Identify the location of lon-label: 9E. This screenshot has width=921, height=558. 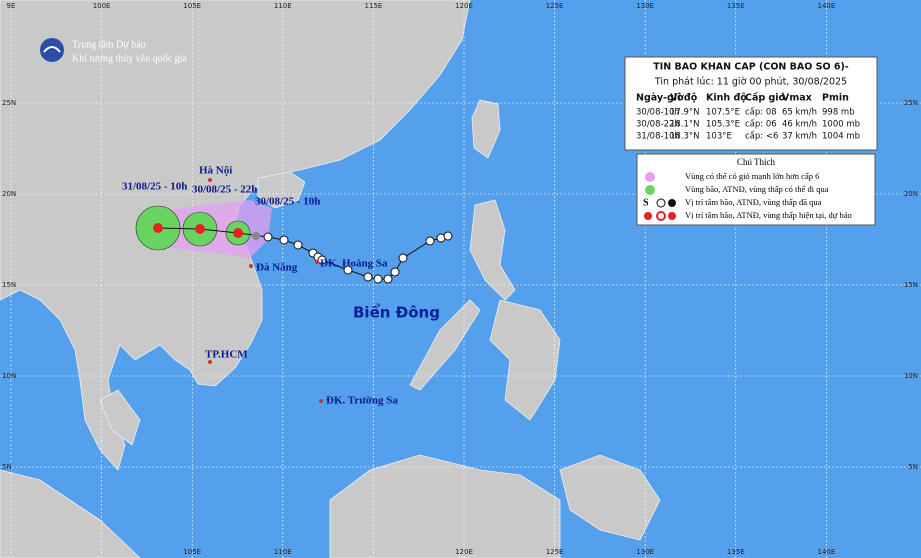
(11, 6).